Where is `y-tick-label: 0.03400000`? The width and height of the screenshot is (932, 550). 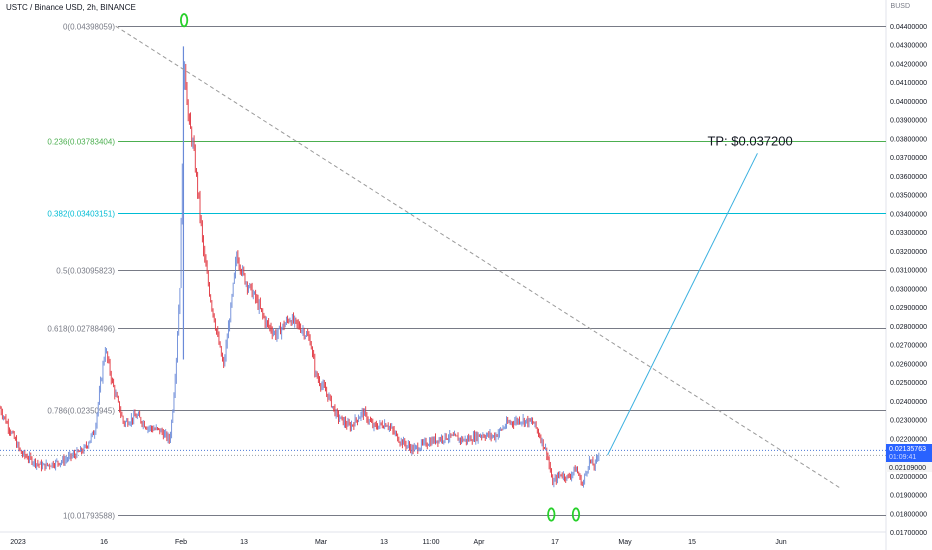 y-tick-label: 0.03400000 is located at coordinates (908, 214).